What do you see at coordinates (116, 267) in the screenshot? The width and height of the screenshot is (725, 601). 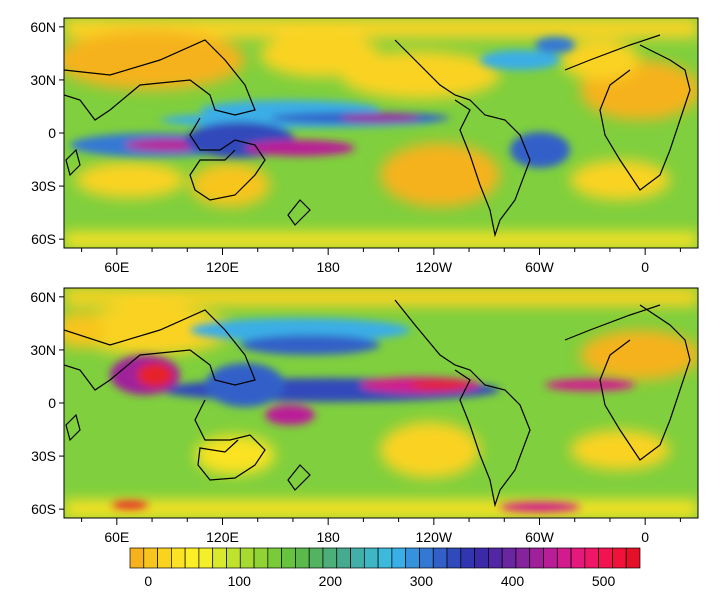 I see `top-lon-label: 60E` at bounding box center [116, 267].